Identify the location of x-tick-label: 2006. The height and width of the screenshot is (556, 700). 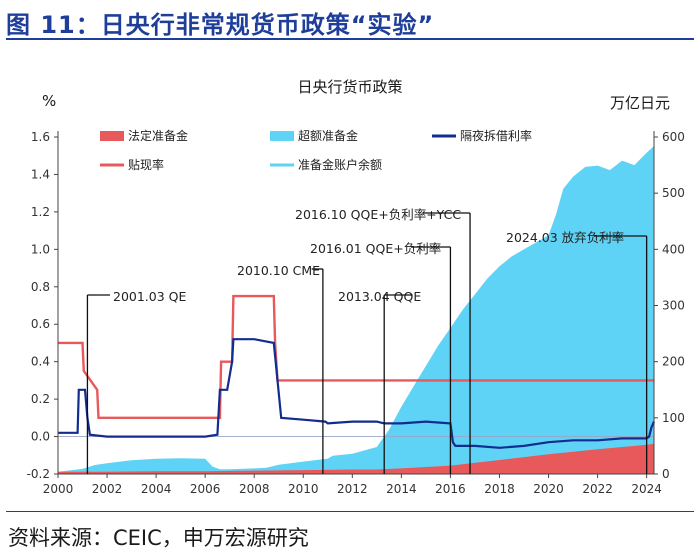
(205, 489).